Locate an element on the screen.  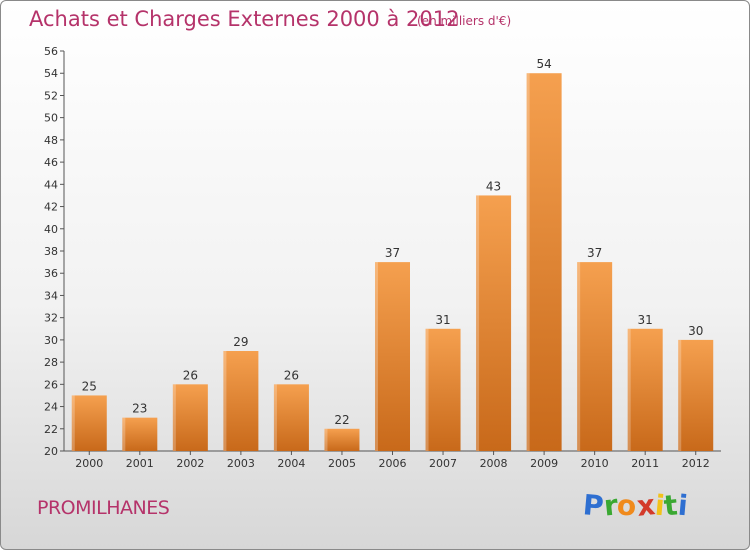
y-tick-label: 48 is located at coordinates (51, 140).